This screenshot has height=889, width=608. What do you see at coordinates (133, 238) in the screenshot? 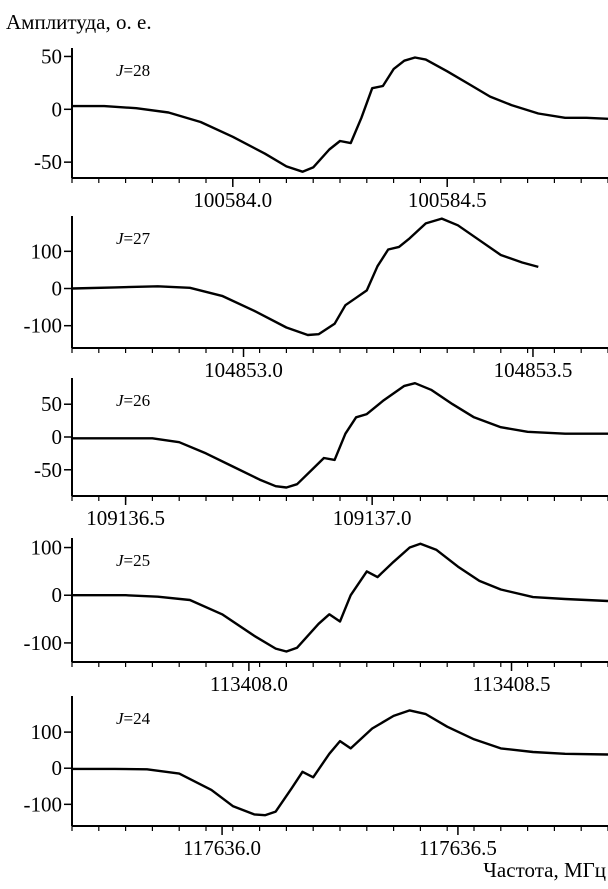
I see `panel-annotation: J=27` at bounding box center [133, 238].